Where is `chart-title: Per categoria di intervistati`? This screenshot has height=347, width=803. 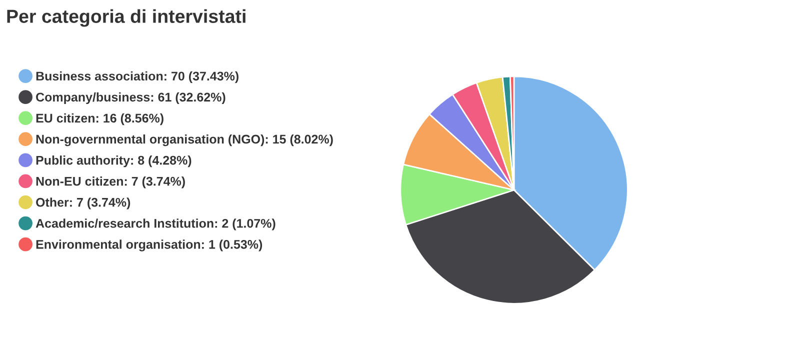 chart-title: Per categoria di intervistati is located at coordinates (126, 18).